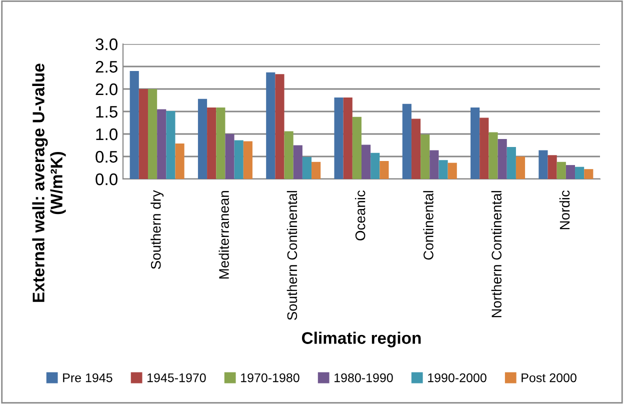 The width and height of the screenshot is (624, 404). Describe the element at coordinates (157, 229) in the screenshot. I see `x-tick-label: Southern dry` at that location.